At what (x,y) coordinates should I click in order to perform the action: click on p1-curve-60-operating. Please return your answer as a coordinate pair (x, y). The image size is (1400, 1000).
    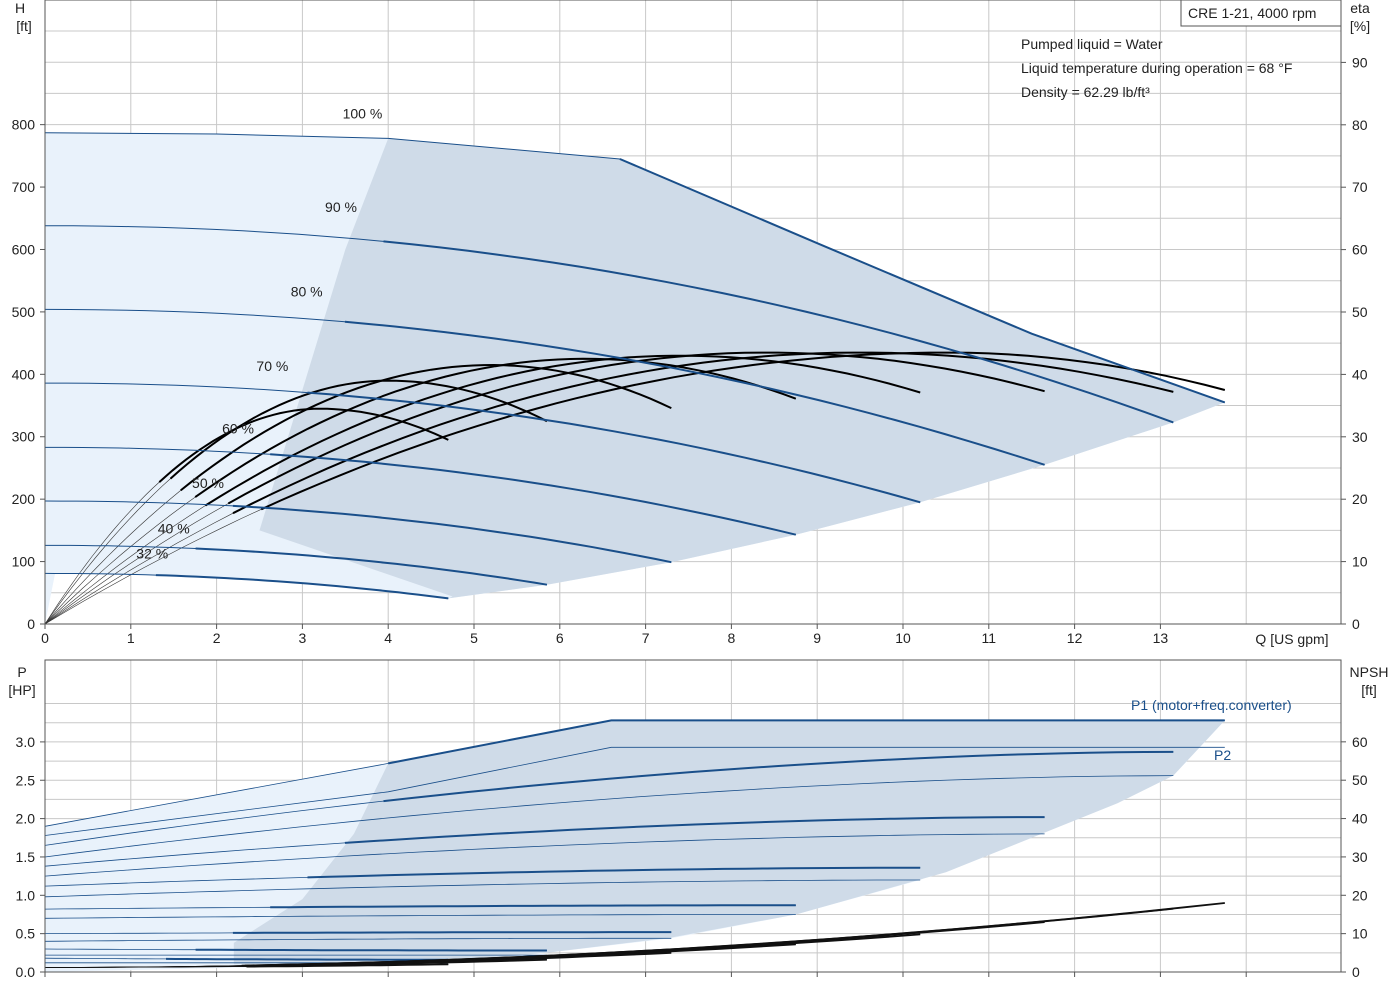
    Looking at the image, I should click on (533, 906).